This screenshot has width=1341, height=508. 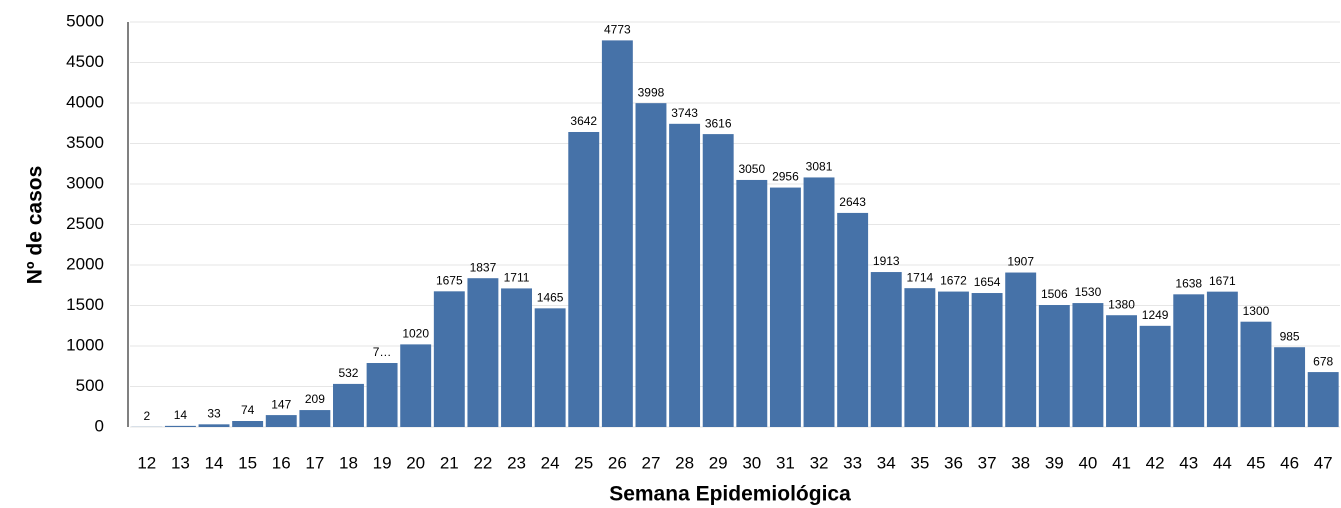 I want to click on x-tick-label: 45, so click(x=1256, y=462).